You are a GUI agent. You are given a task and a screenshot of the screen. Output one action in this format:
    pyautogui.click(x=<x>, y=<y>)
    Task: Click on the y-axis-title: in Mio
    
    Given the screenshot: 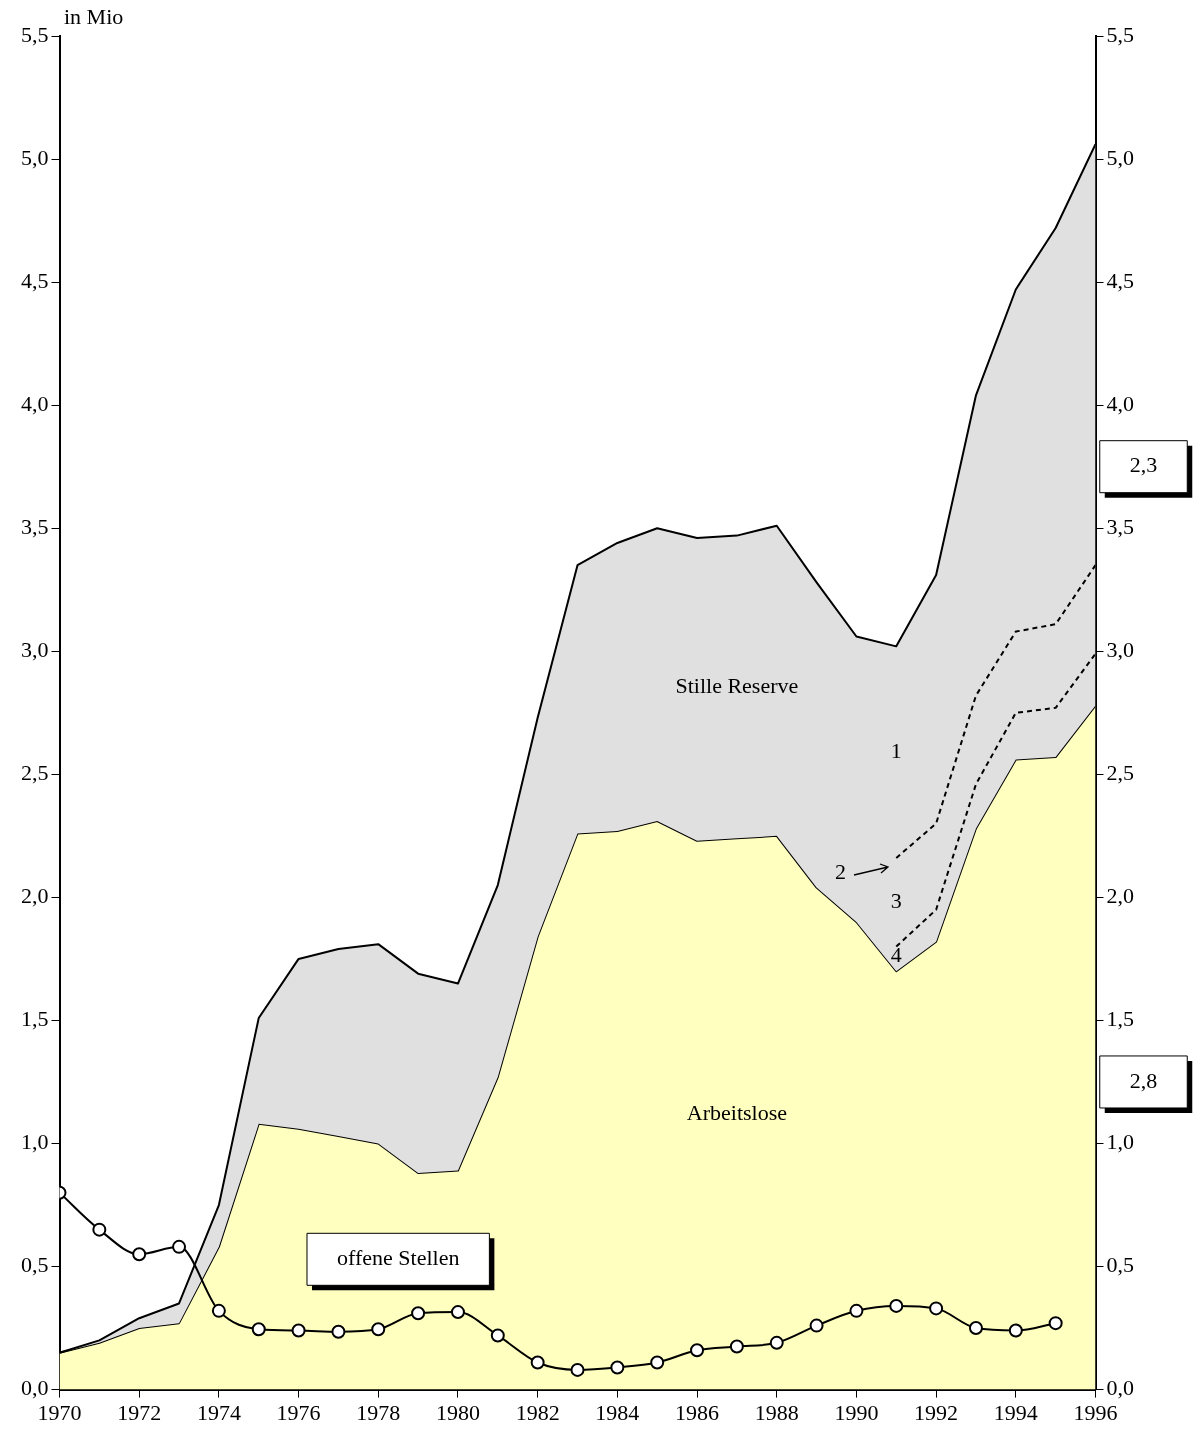 What is the action you would take?
    pyautogui.click(x=94, y=17)
    